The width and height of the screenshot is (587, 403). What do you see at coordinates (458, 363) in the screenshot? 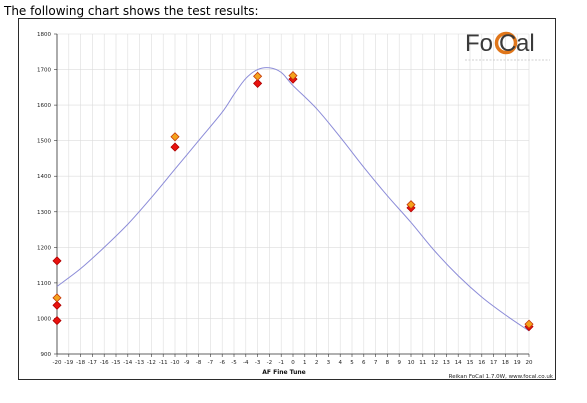
I see `x-tick-label: 14` at bounding box center [458, 363].